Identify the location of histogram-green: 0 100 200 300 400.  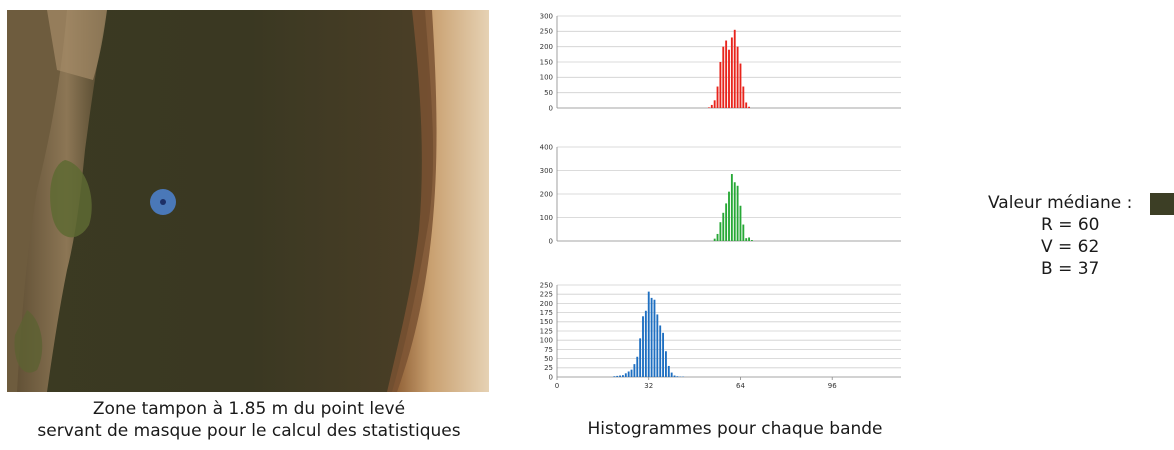
(720, 194).